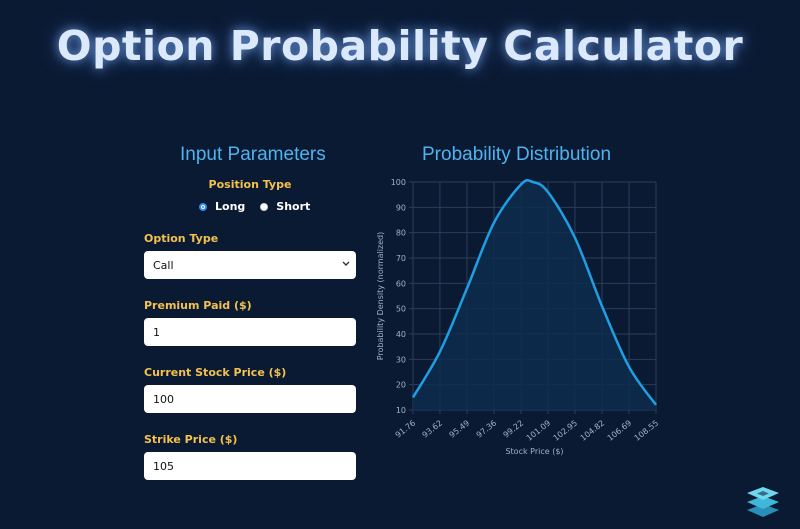 This screenshot has height=529, width=800. I want to click on y-tick-label: 90, so click(401, 207).